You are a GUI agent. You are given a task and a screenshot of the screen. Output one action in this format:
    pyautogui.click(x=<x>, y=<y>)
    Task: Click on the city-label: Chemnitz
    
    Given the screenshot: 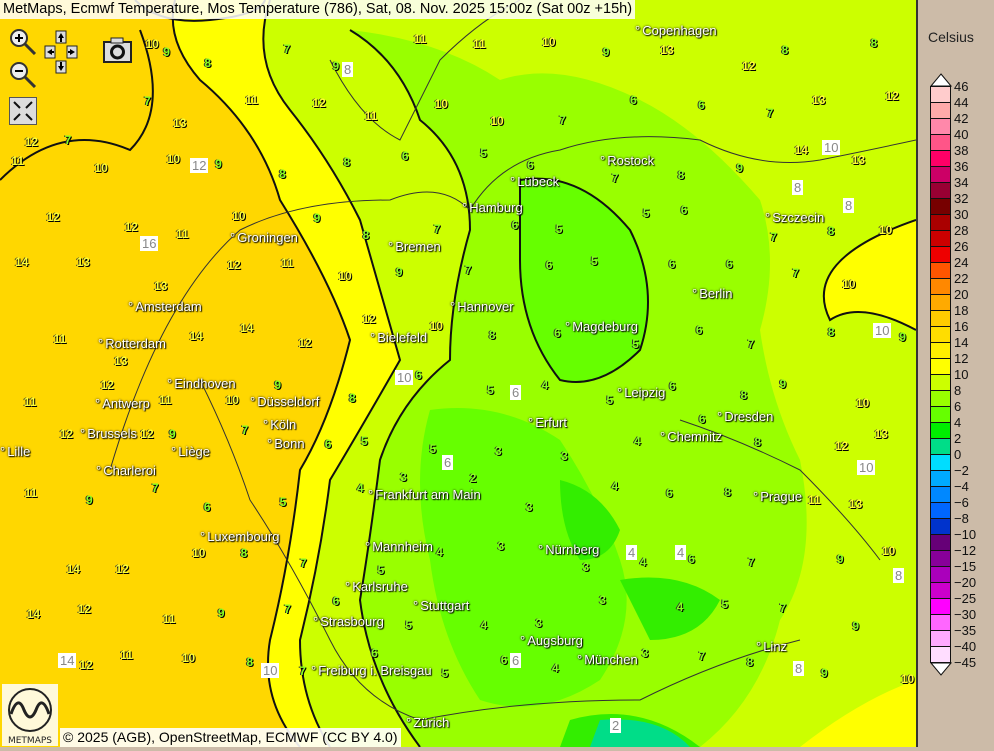 What is the action you would take?
    pyautogui.click(x=691, y=436)
    